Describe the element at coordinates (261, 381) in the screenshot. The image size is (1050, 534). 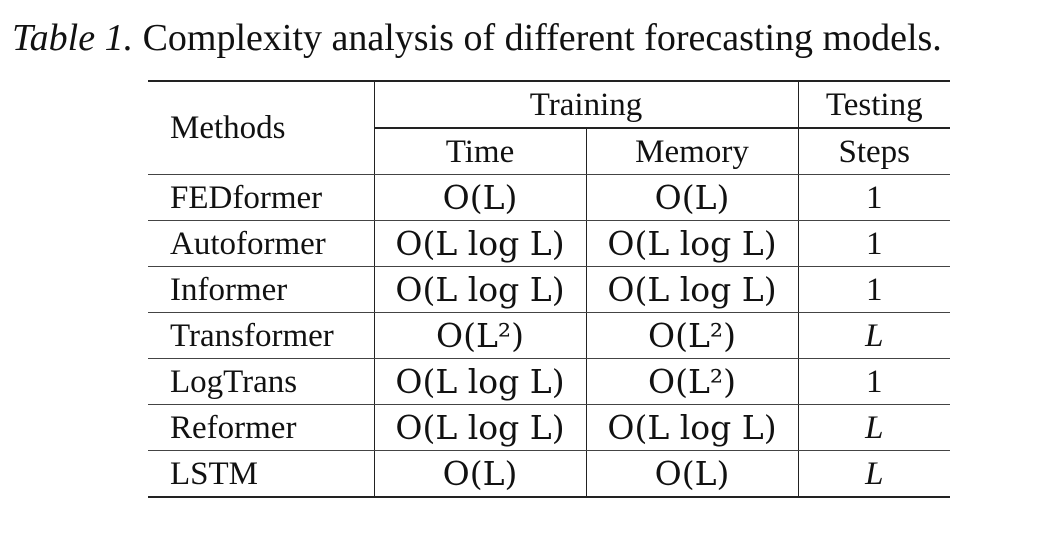
I see `method-cell: LogTrans` at that location.